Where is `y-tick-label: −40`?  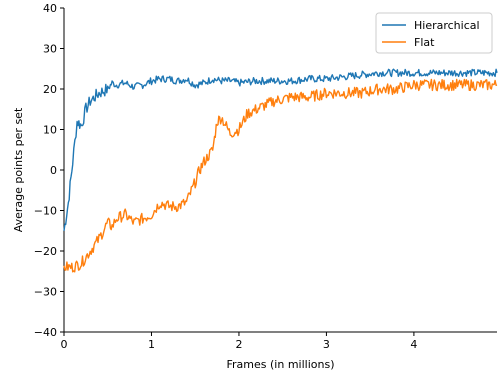 y-tick-label: −40 is located at coordinates (45, 332).